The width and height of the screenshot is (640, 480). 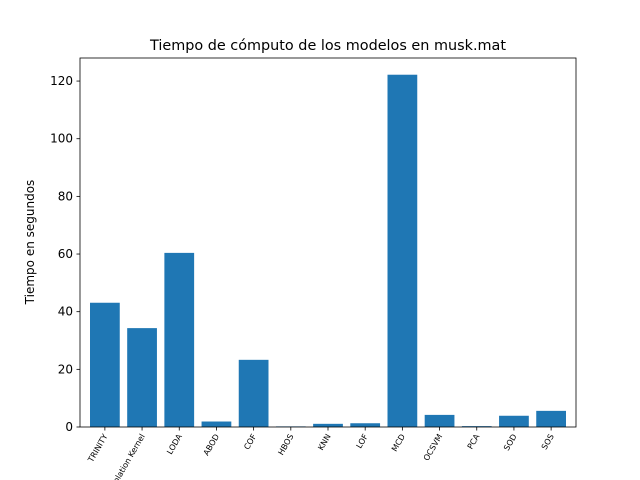 I want to click on y-tick-label: 120, so click(x=61, y=81).